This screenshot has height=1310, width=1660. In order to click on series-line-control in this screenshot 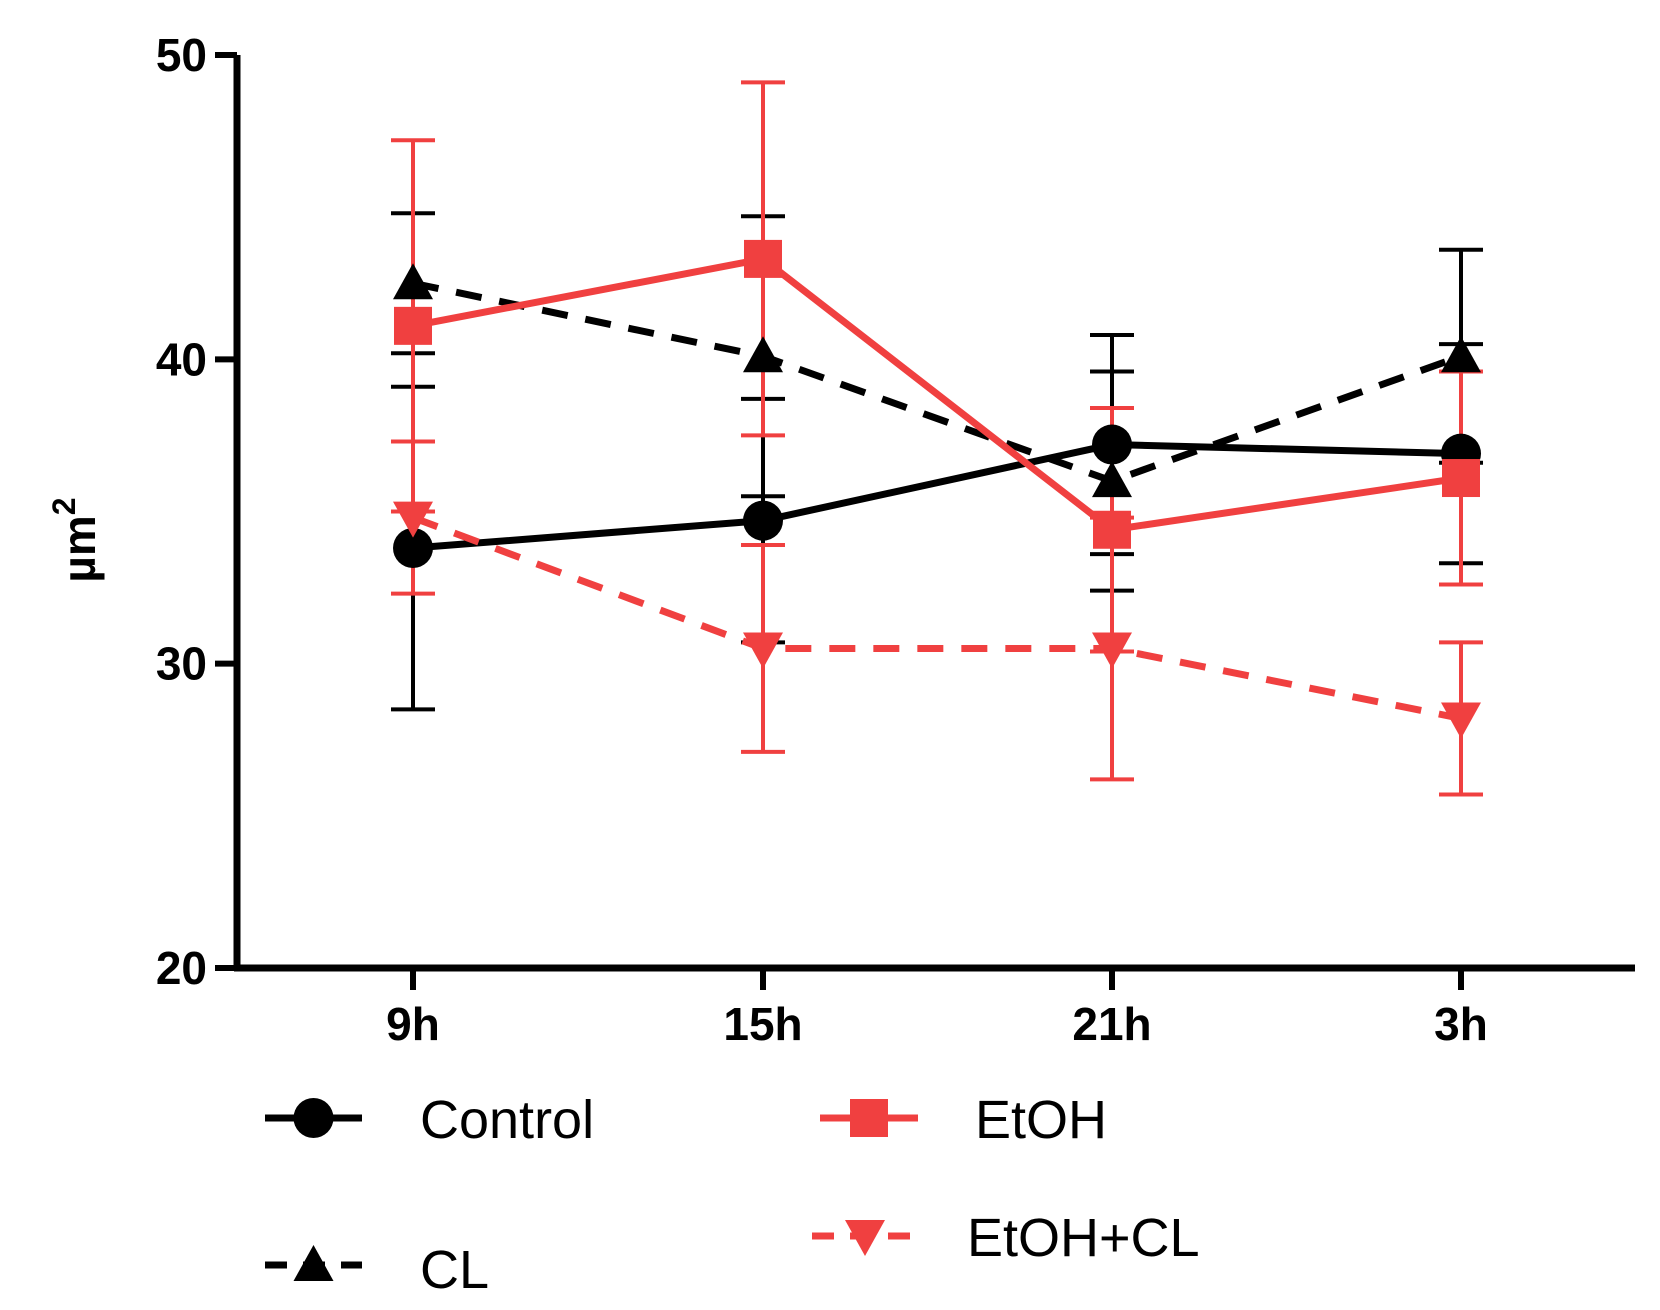, I will do `click(937, 496)`.